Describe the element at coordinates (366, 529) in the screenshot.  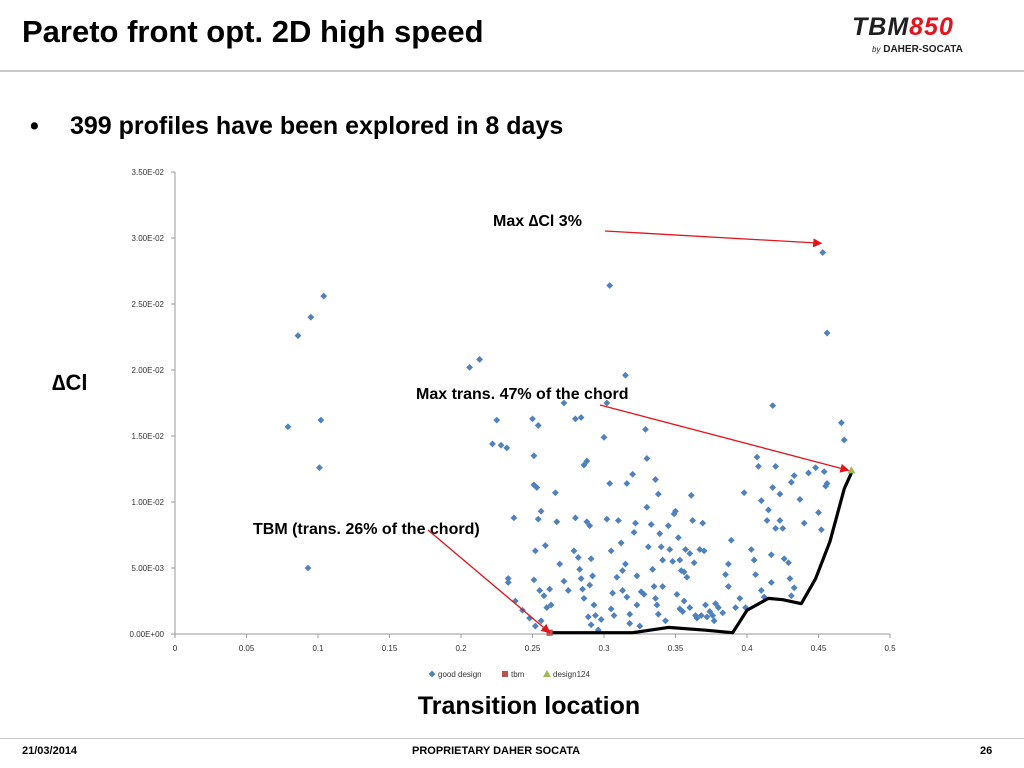
I see `annotation-tbm-label: TBM (trans. 26% of the chord)` at that location.